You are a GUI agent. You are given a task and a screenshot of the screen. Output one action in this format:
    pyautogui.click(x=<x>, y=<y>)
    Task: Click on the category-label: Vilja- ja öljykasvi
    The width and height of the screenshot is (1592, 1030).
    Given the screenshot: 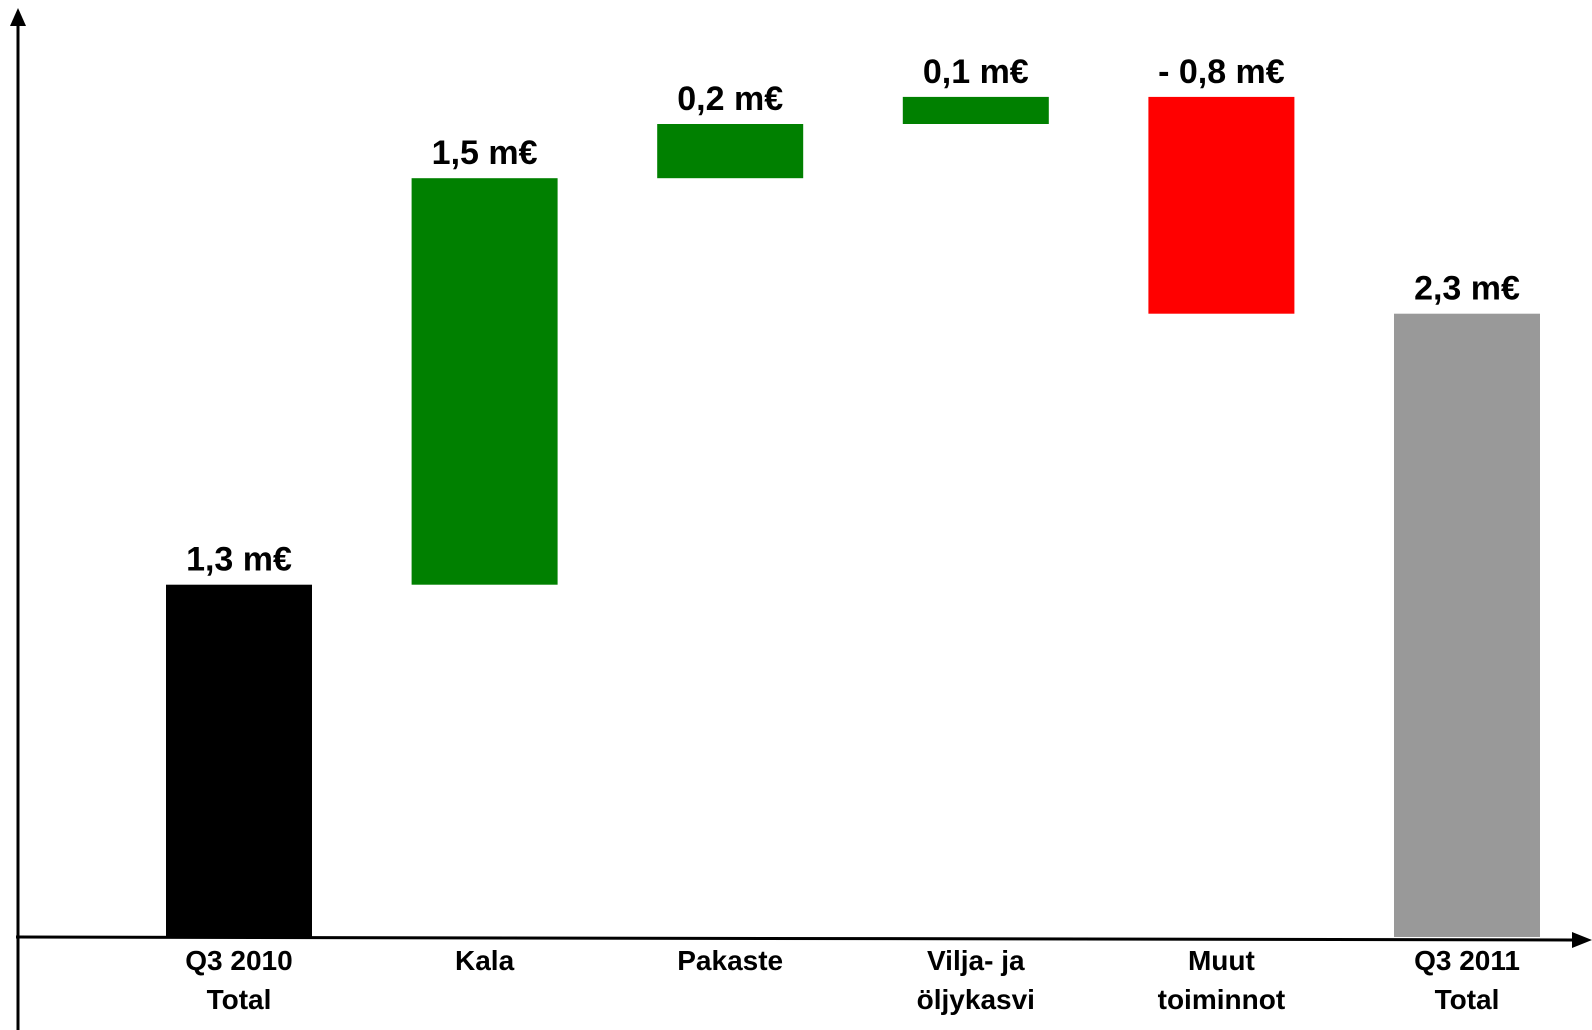 What is the action you would take?
    pyautogui.click(x=976, y=980)
    